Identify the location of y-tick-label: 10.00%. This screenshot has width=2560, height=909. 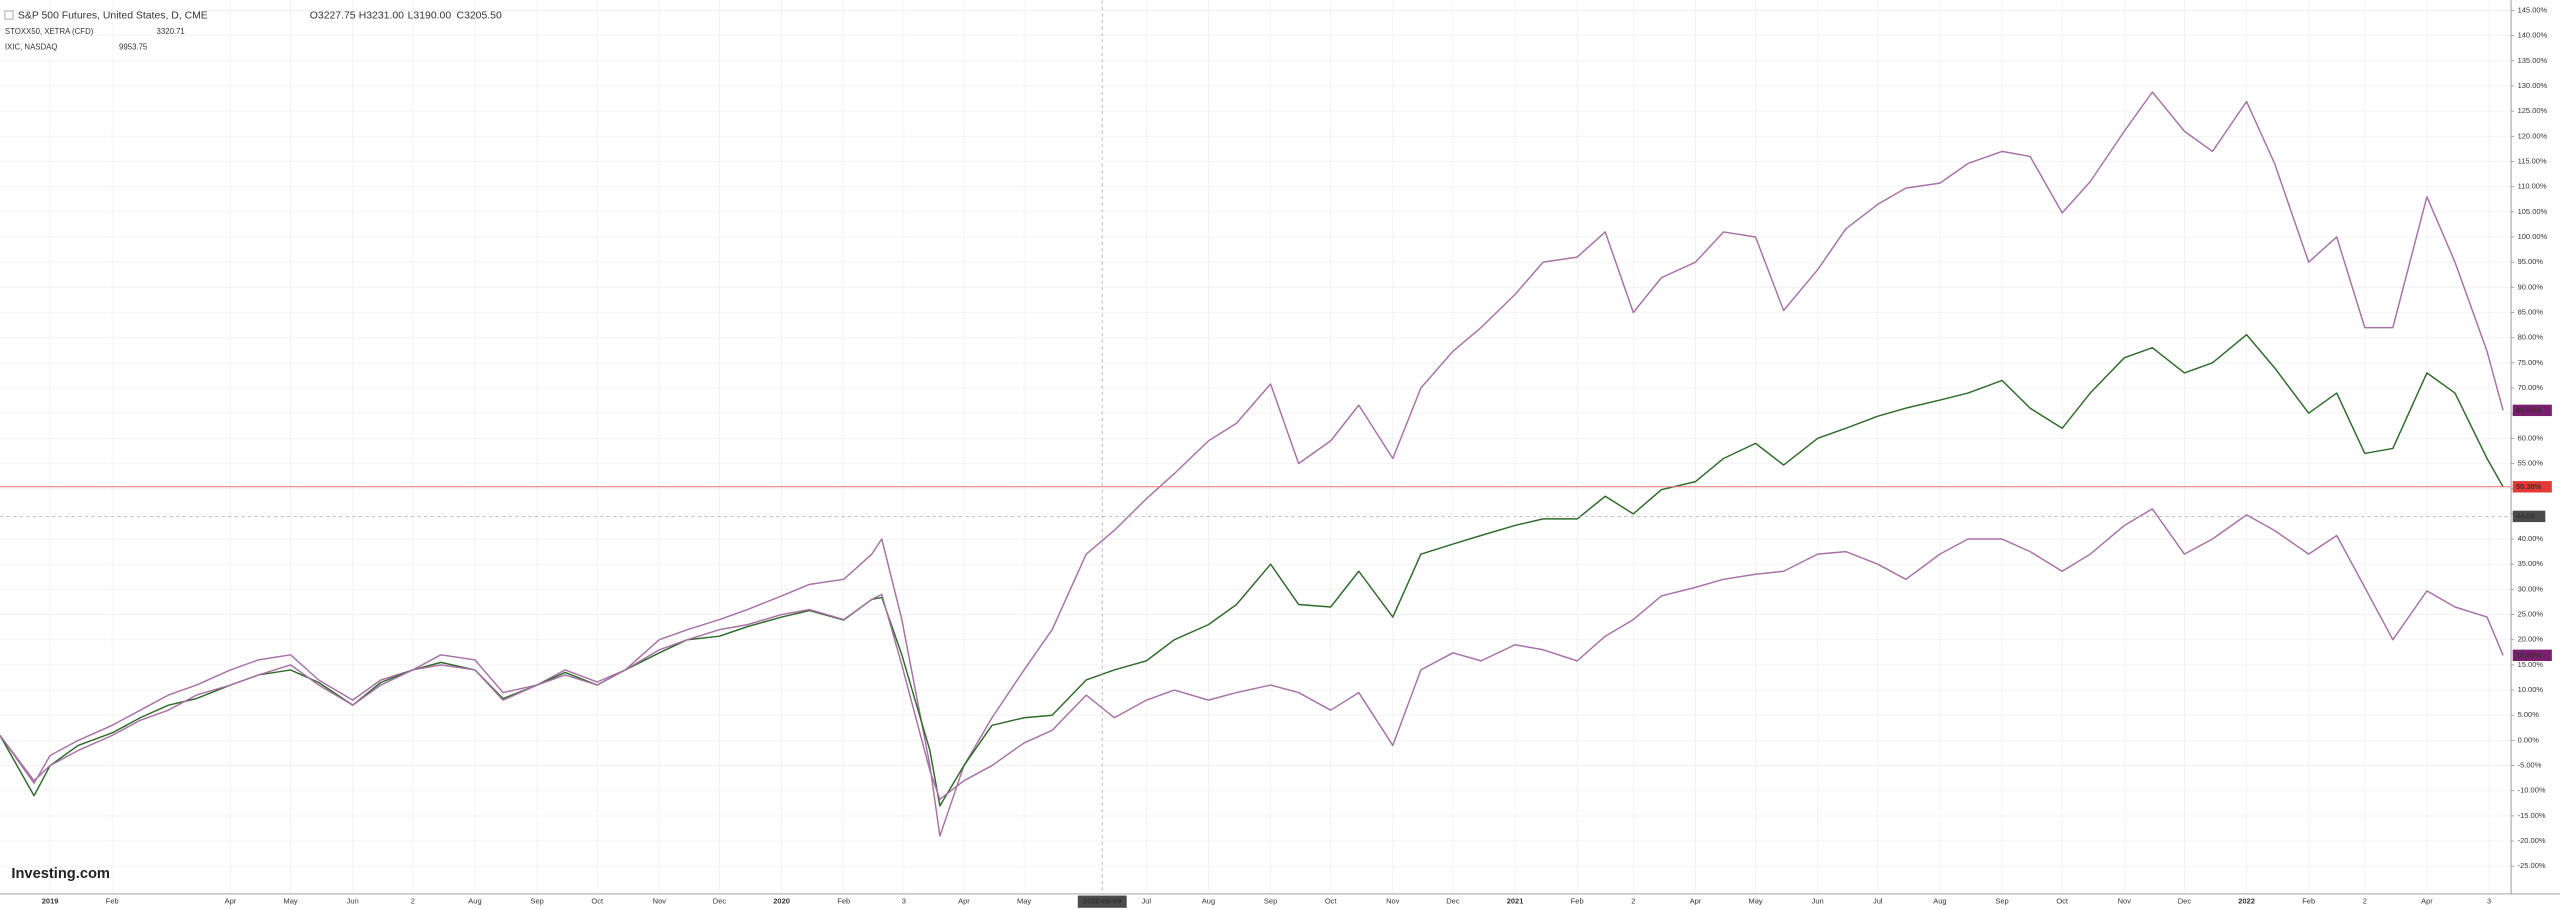
(2531, 689).